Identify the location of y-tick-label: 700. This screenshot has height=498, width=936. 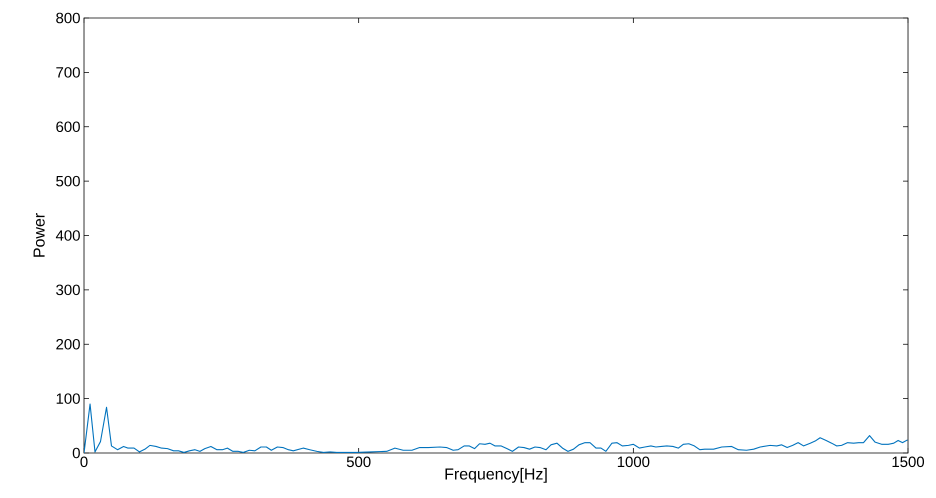
(68, 72).